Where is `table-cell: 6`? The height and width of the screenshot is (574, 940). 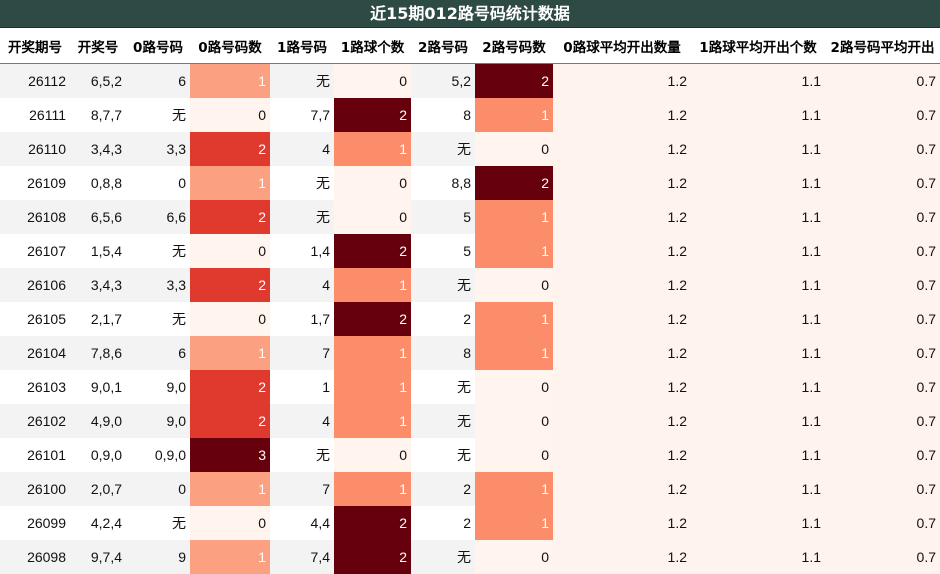
table-cell: 6 is located at coordinates (158, 81).